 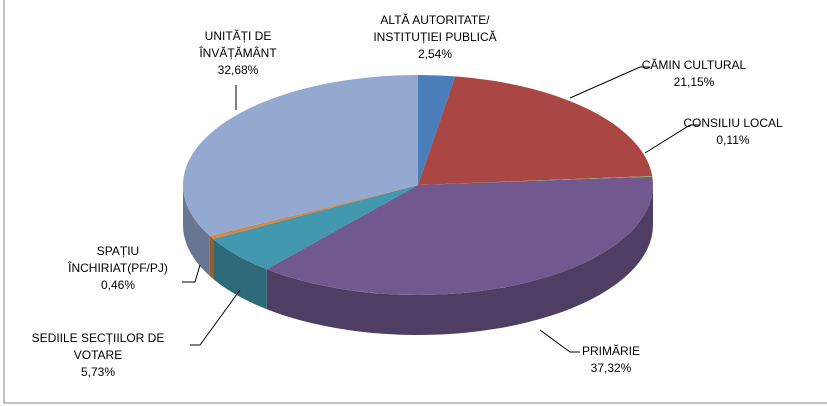 I want to click on category-label: CONSILIU LOCAL, so click(x=733, y=123).